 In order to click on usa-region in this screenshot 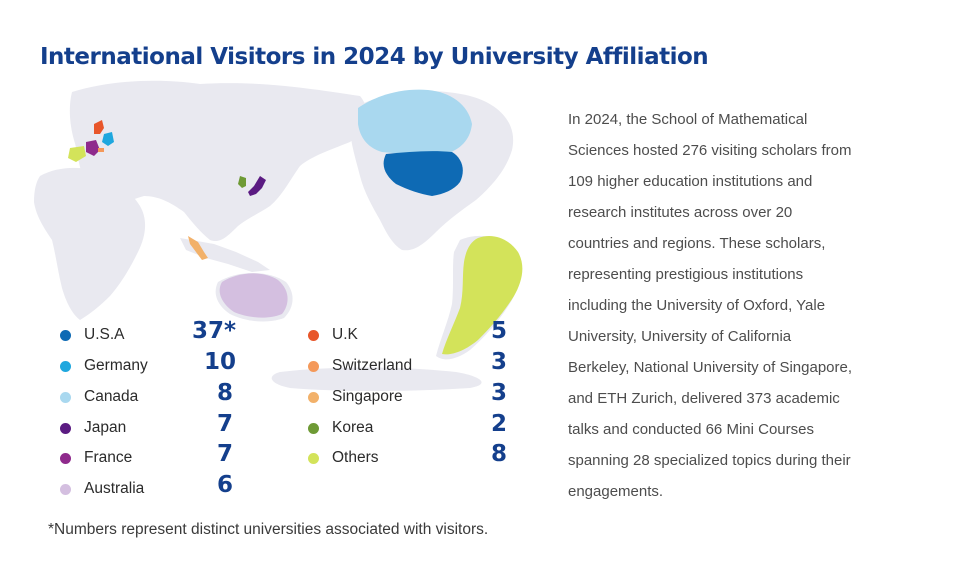, I will do `click(423, 173)`.